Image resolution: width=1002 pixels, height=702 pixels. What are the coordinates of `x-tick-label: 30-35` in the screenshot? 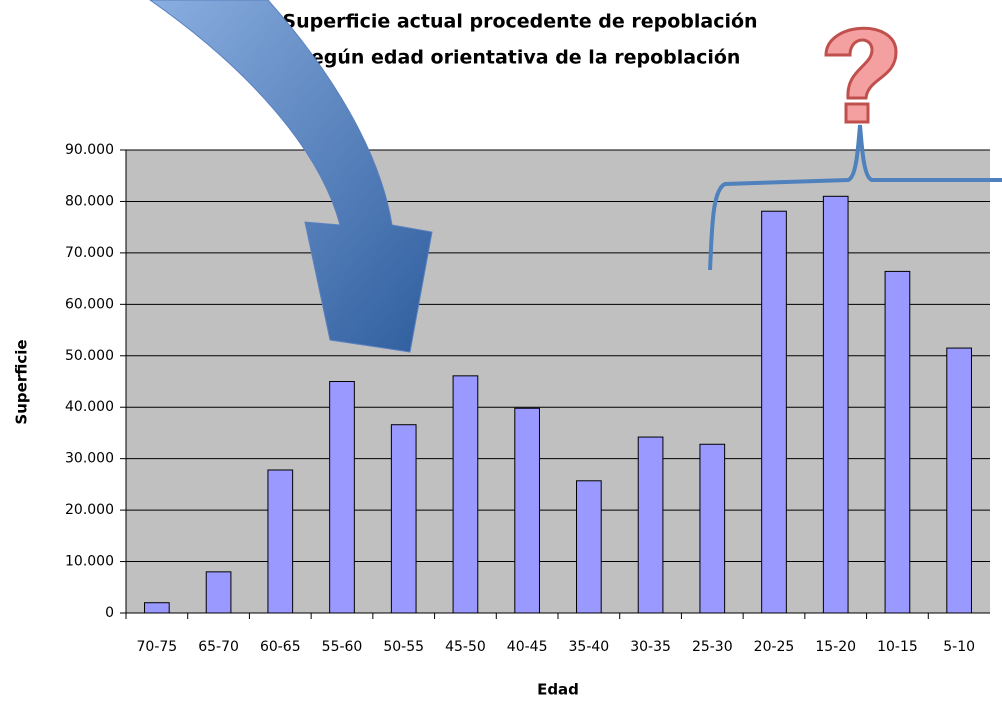 It's located at (650, 647).